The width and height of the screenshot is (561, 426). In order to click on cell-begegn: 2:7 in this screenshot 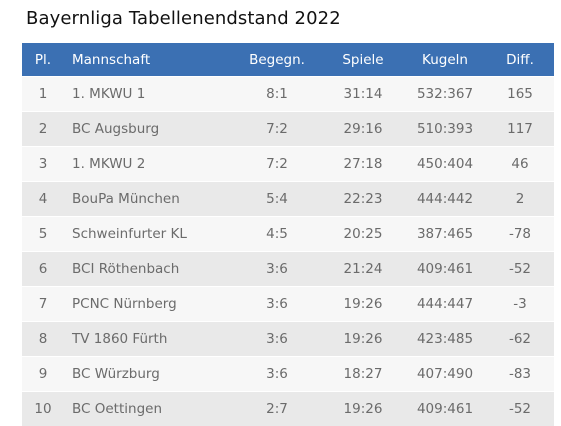, I will do `click(277, 409)`.